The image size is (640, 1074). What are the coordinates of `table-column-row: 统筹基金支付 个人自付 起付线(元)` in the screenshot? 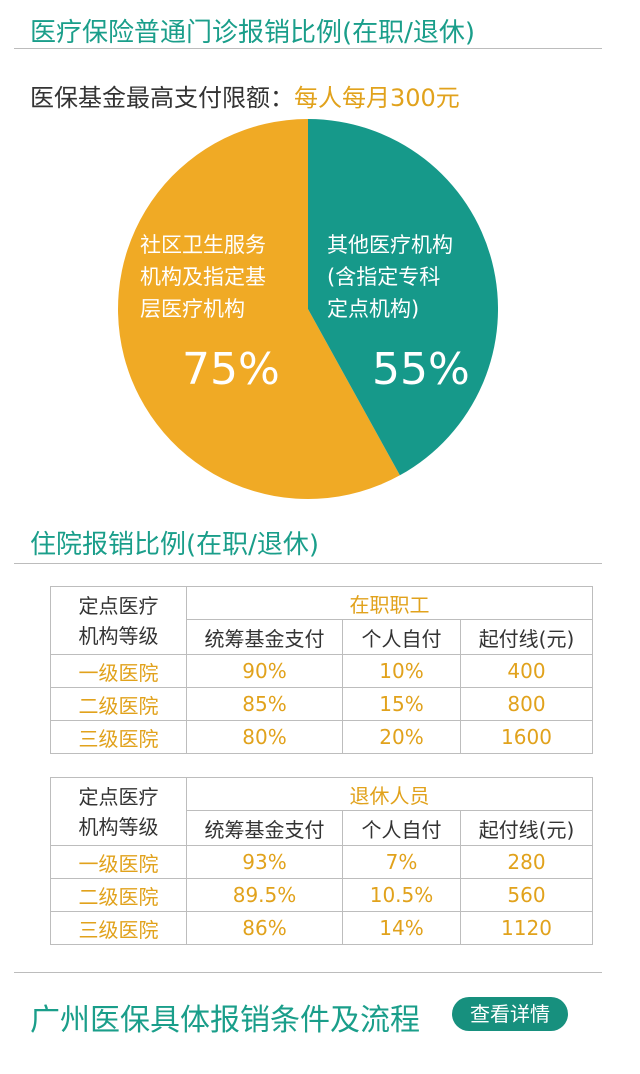 It's located at (322, 828).